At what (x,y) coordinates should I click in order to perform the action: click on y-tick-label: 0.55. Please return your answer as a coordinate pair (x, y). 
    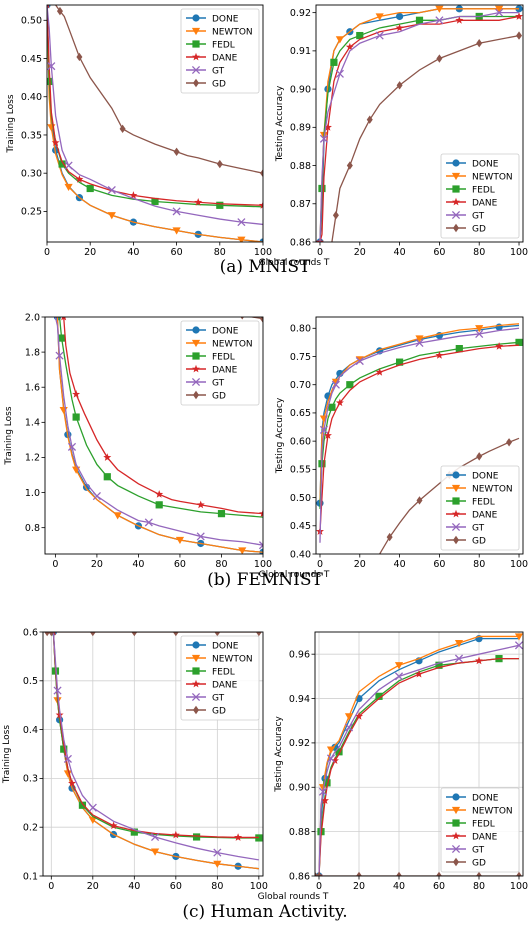
    Looking at the image, I should click on (300, 470).